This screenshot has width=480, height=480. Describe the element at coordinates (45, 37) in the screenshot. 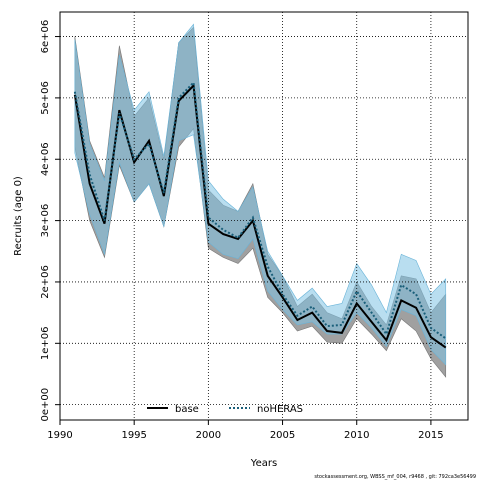

I see `y-tick-label: 6e+06` at that location.